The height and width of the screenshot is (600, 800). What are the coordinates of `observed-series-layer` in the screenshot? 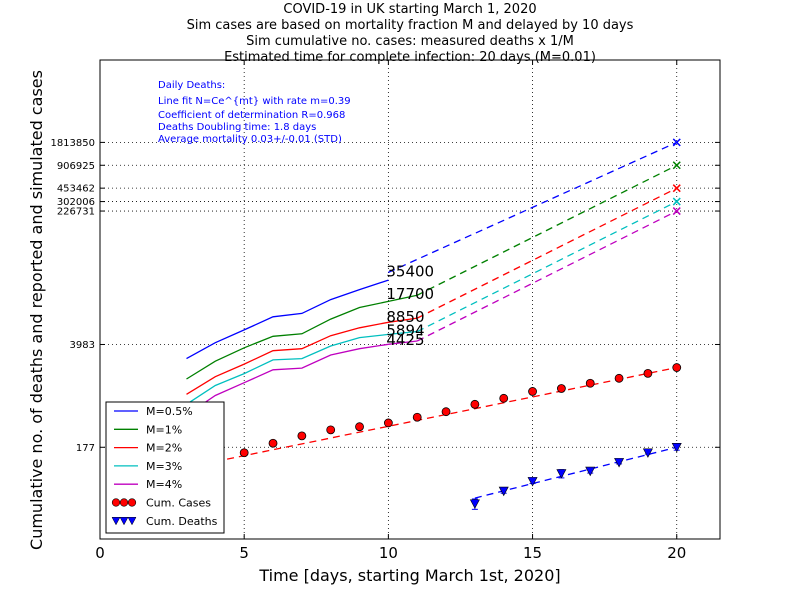 It's located at (448, 436).